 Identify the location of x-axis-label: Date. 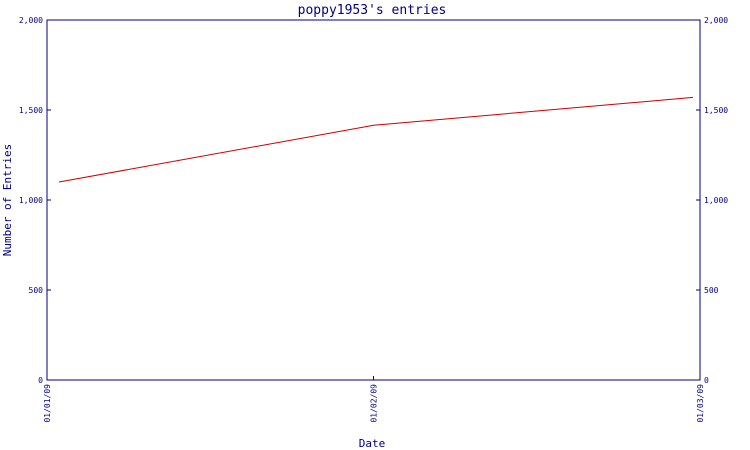
(372, 443).